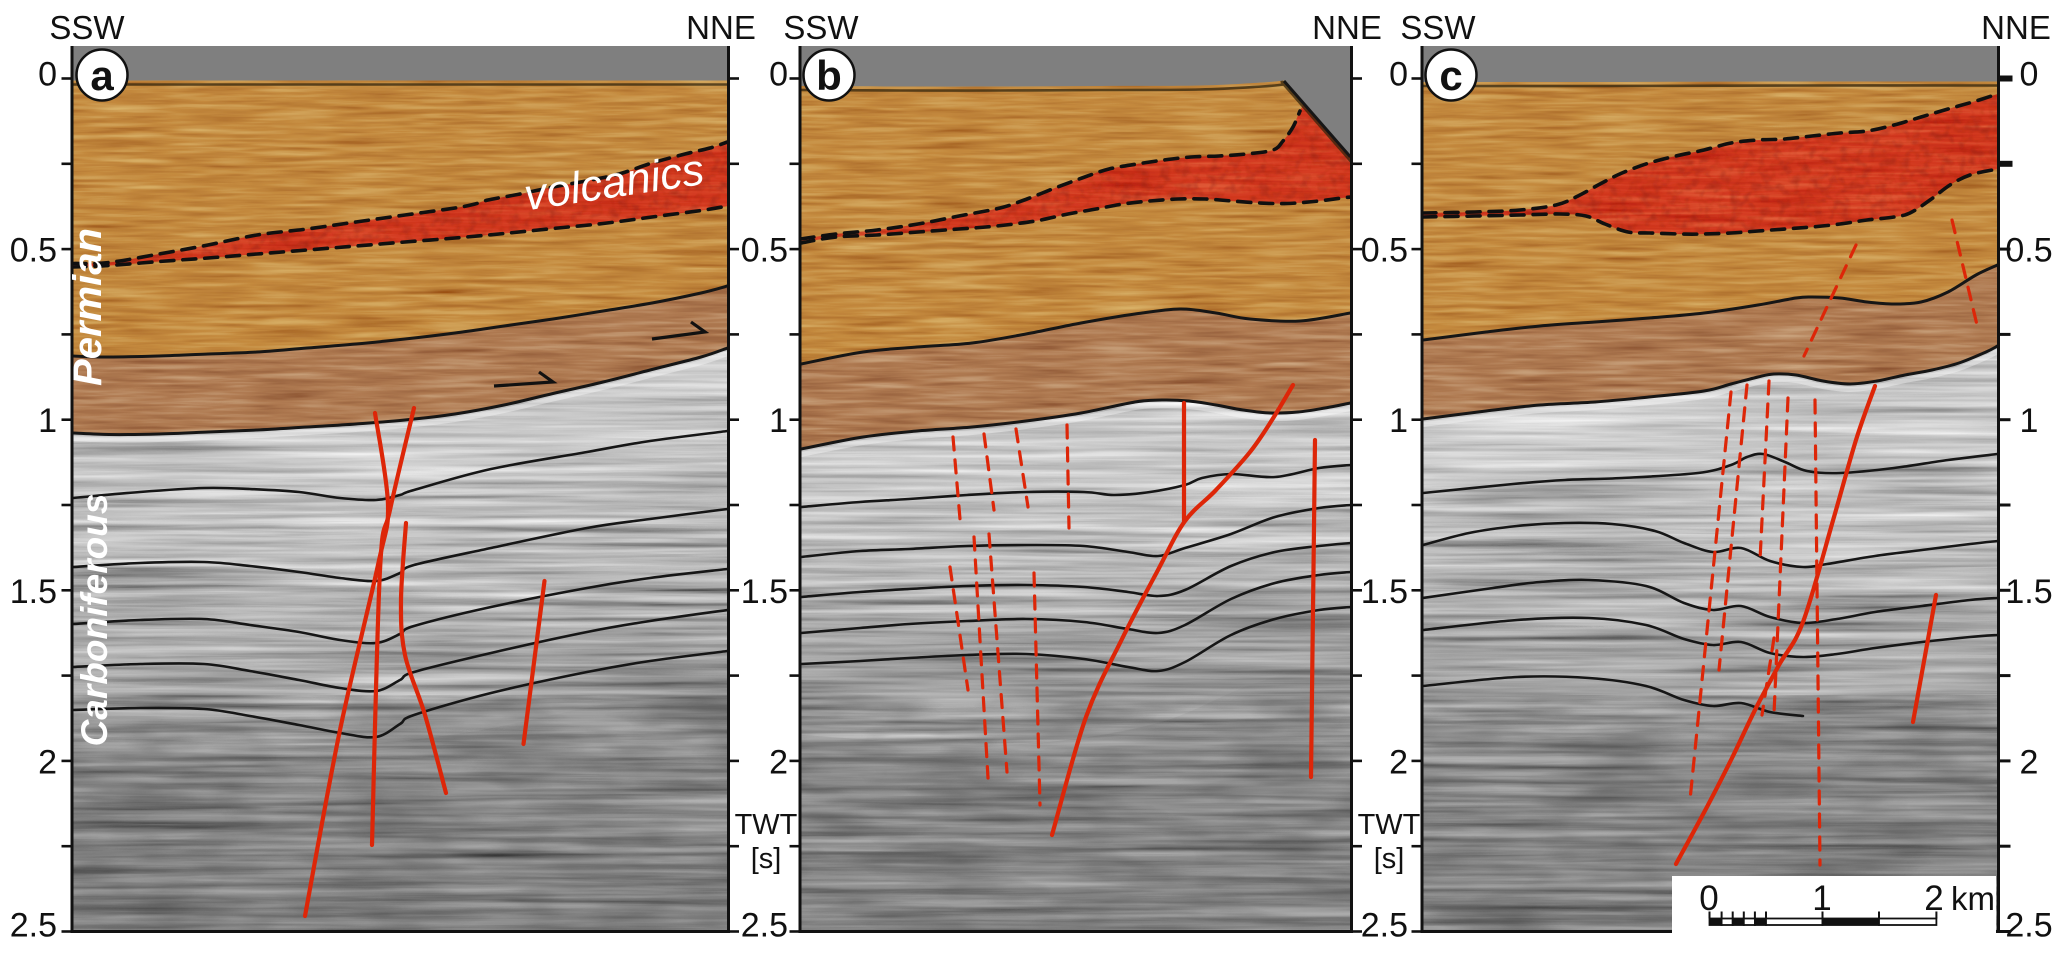 The height and width of the screenshot is (961, 2067). I want to click on svg-text: a, so click(102, 75).